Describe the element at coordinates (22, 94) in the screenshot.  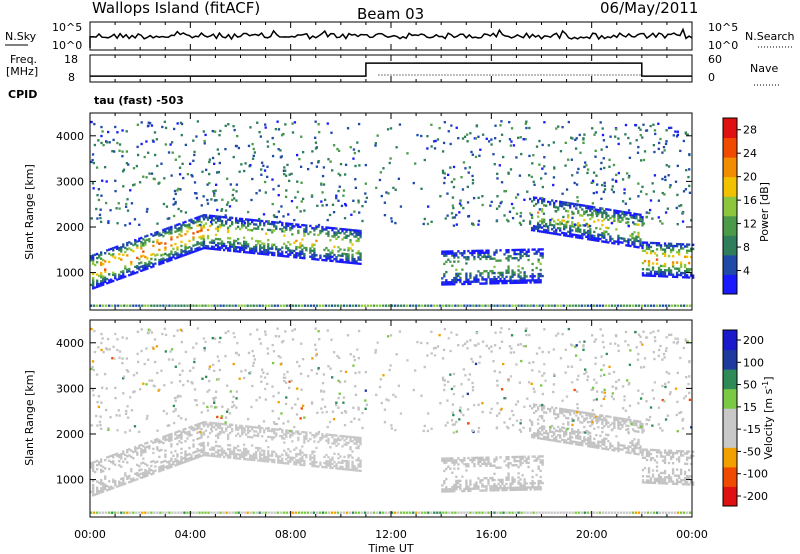
I see `cpid-label: CPID` at that location.